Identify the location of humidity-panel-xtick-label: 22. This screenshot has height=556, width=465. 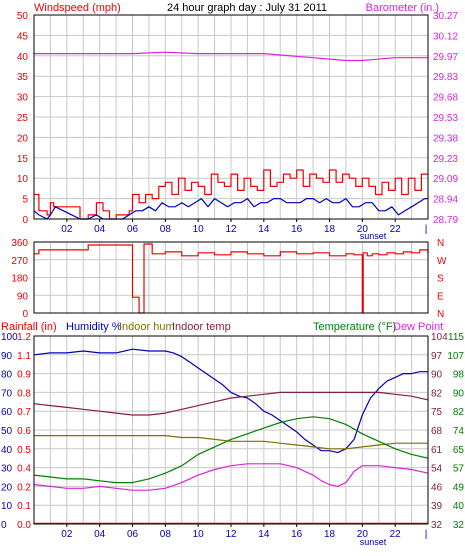
(396, 534).